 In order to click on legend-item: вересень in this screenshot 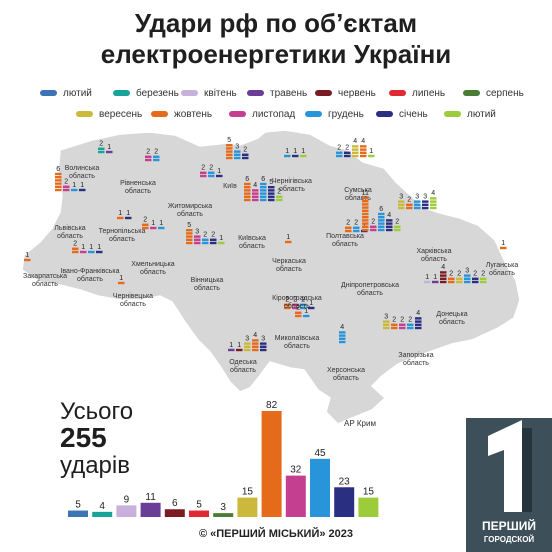, I will do `click(109, 114)`.